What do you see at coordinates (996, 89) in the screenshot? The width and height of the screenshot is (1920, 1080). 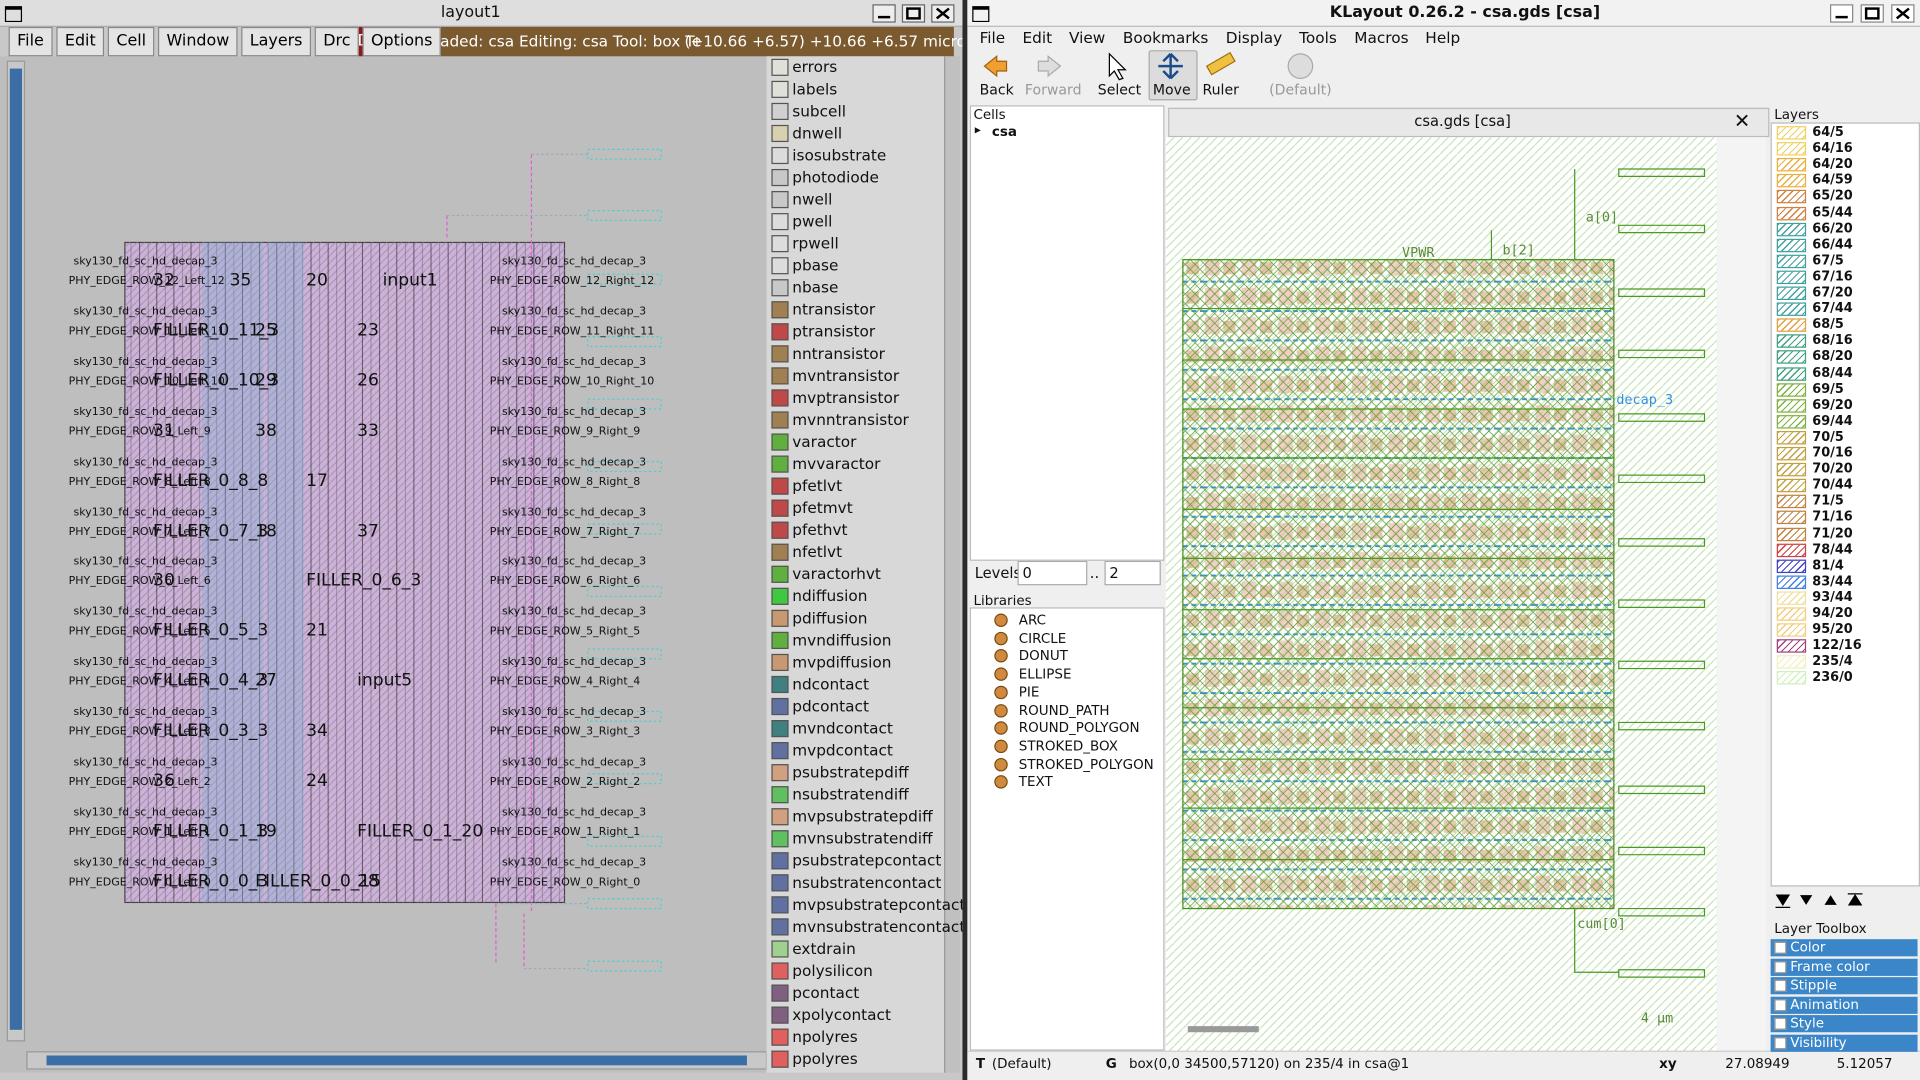 I see `toolbar-button: Back` at bounding box center [996, 89].